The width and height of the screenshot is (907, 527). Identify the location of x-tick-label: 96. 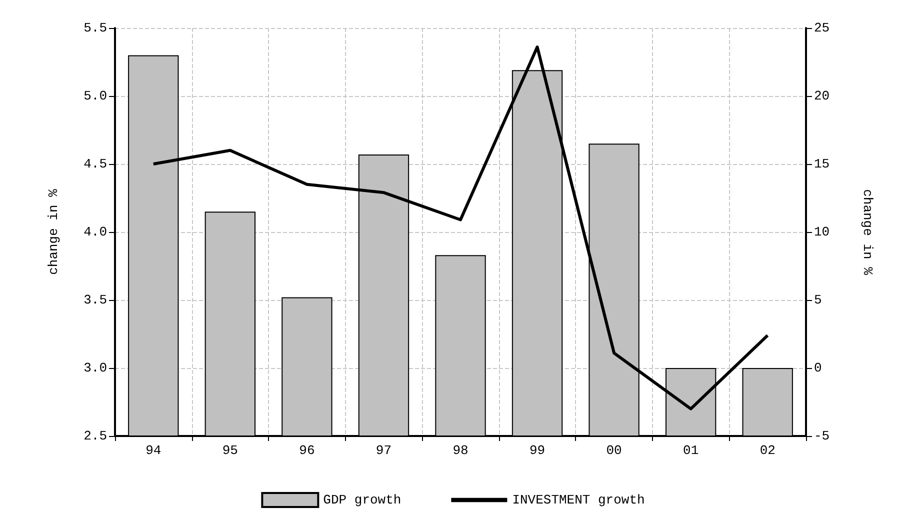
(307, 450).